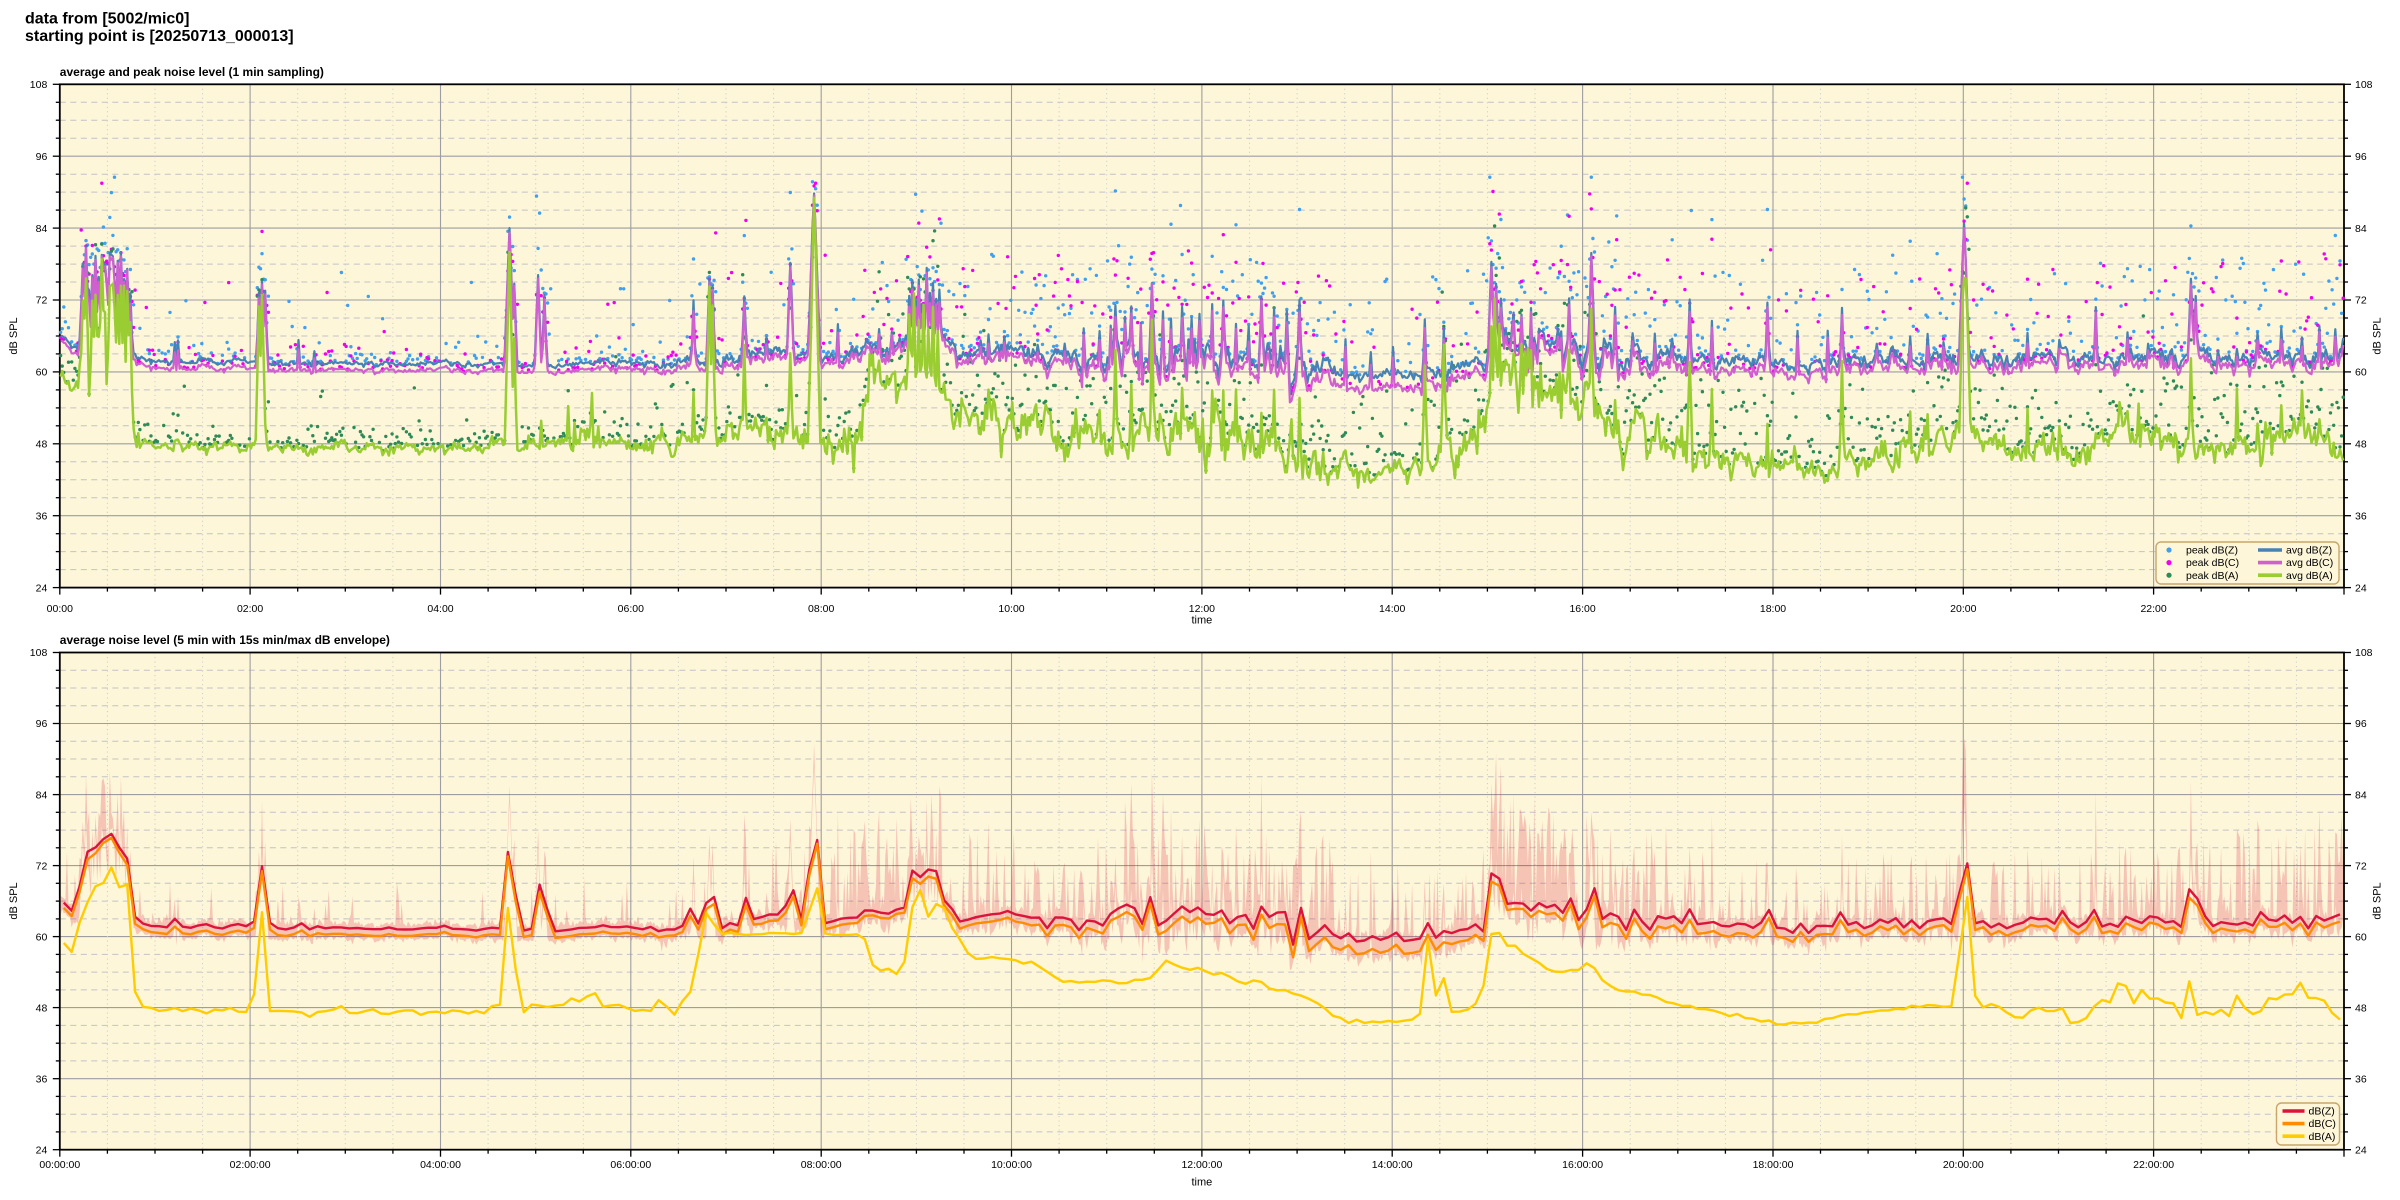  What do you see at coordinates (107, 19) in the screenshot?
I see `svg-text: data from [5002/mic0]` at bounding box center [107, 19].